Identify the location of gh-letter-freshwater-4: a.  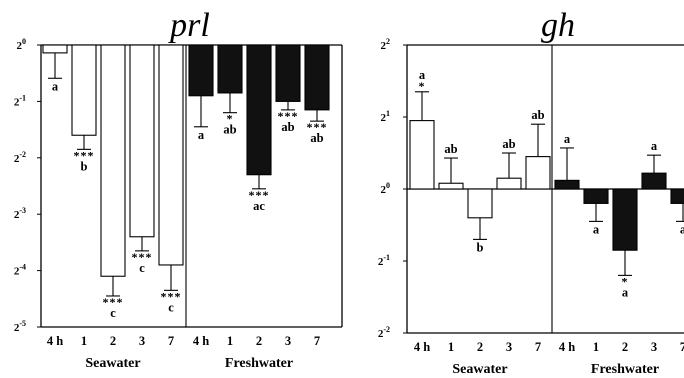
(682, 229).